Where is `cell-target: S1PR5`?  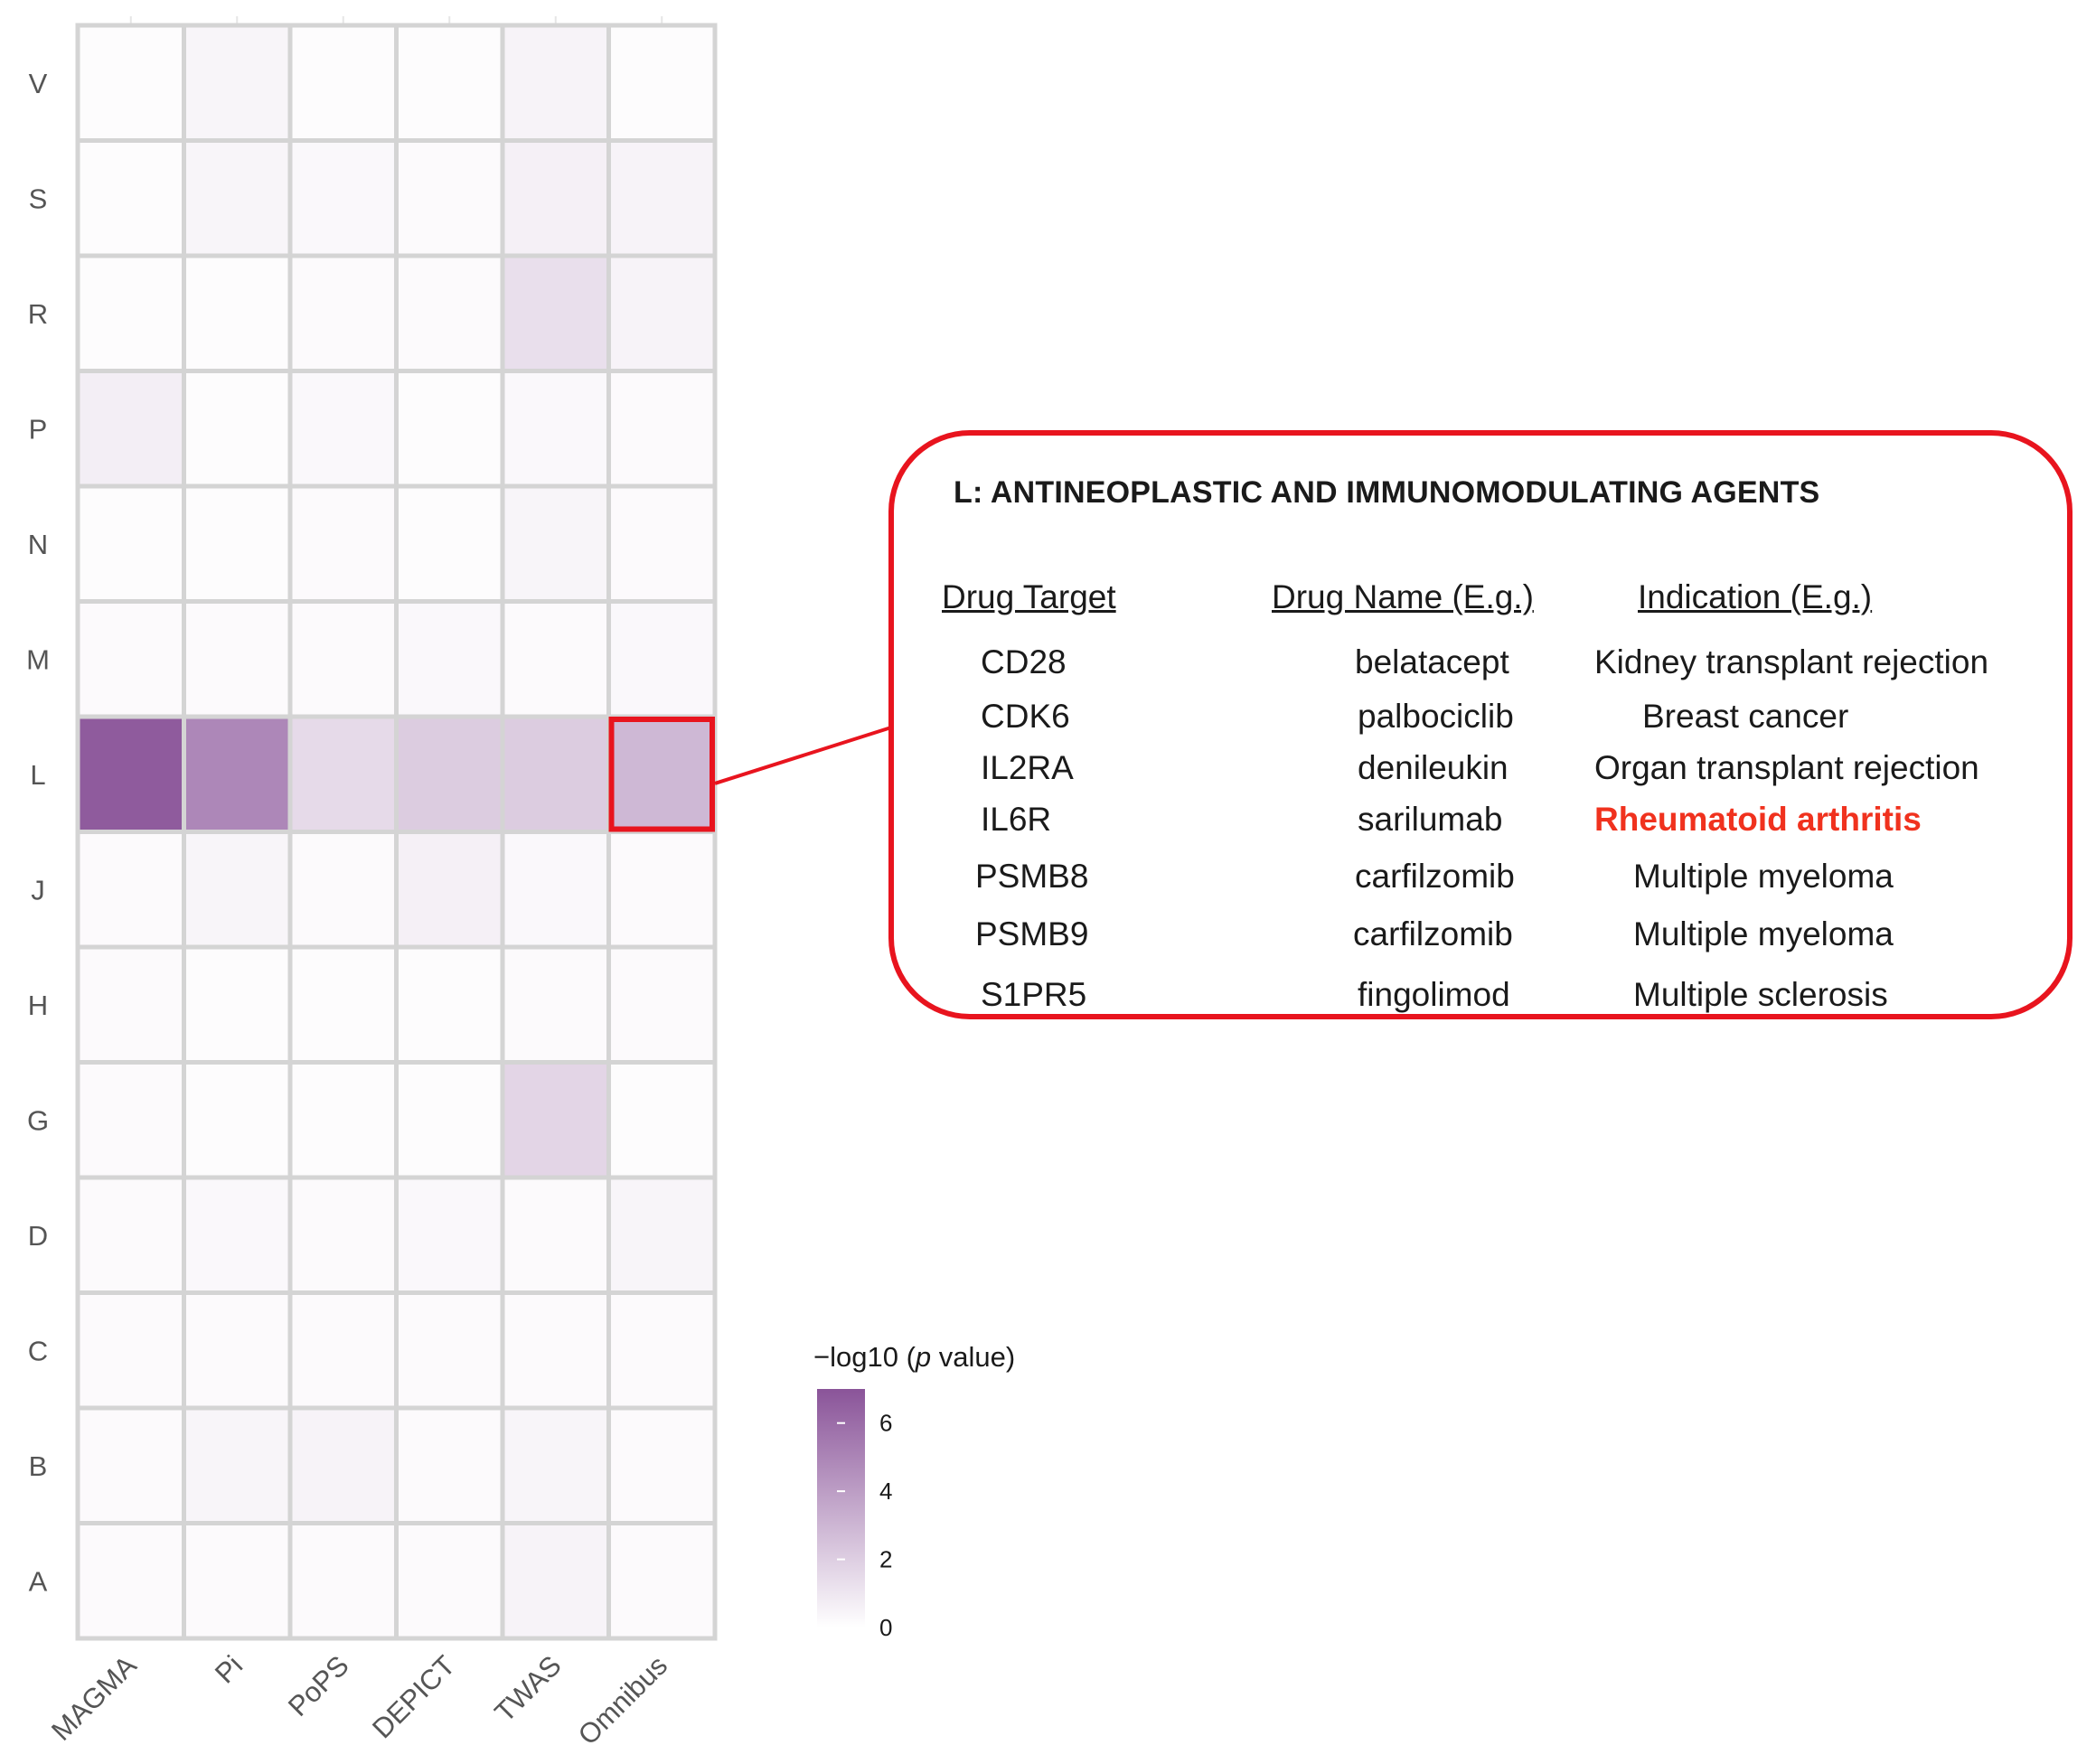 cell-target: S1PR5 is located at coordinates (1034, 994).